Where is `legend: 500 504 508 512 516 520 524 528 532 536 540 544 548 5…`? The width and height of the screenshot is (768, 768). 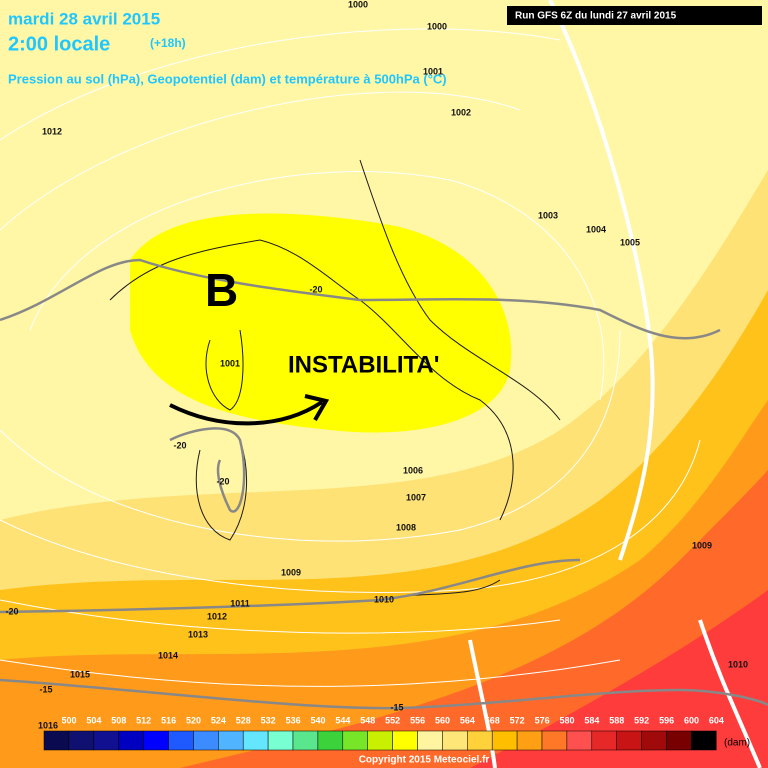
legend: 500 504 508 512 516 520 524 528 532 536 540 544 548 5… is located at coordinates (383, 733).